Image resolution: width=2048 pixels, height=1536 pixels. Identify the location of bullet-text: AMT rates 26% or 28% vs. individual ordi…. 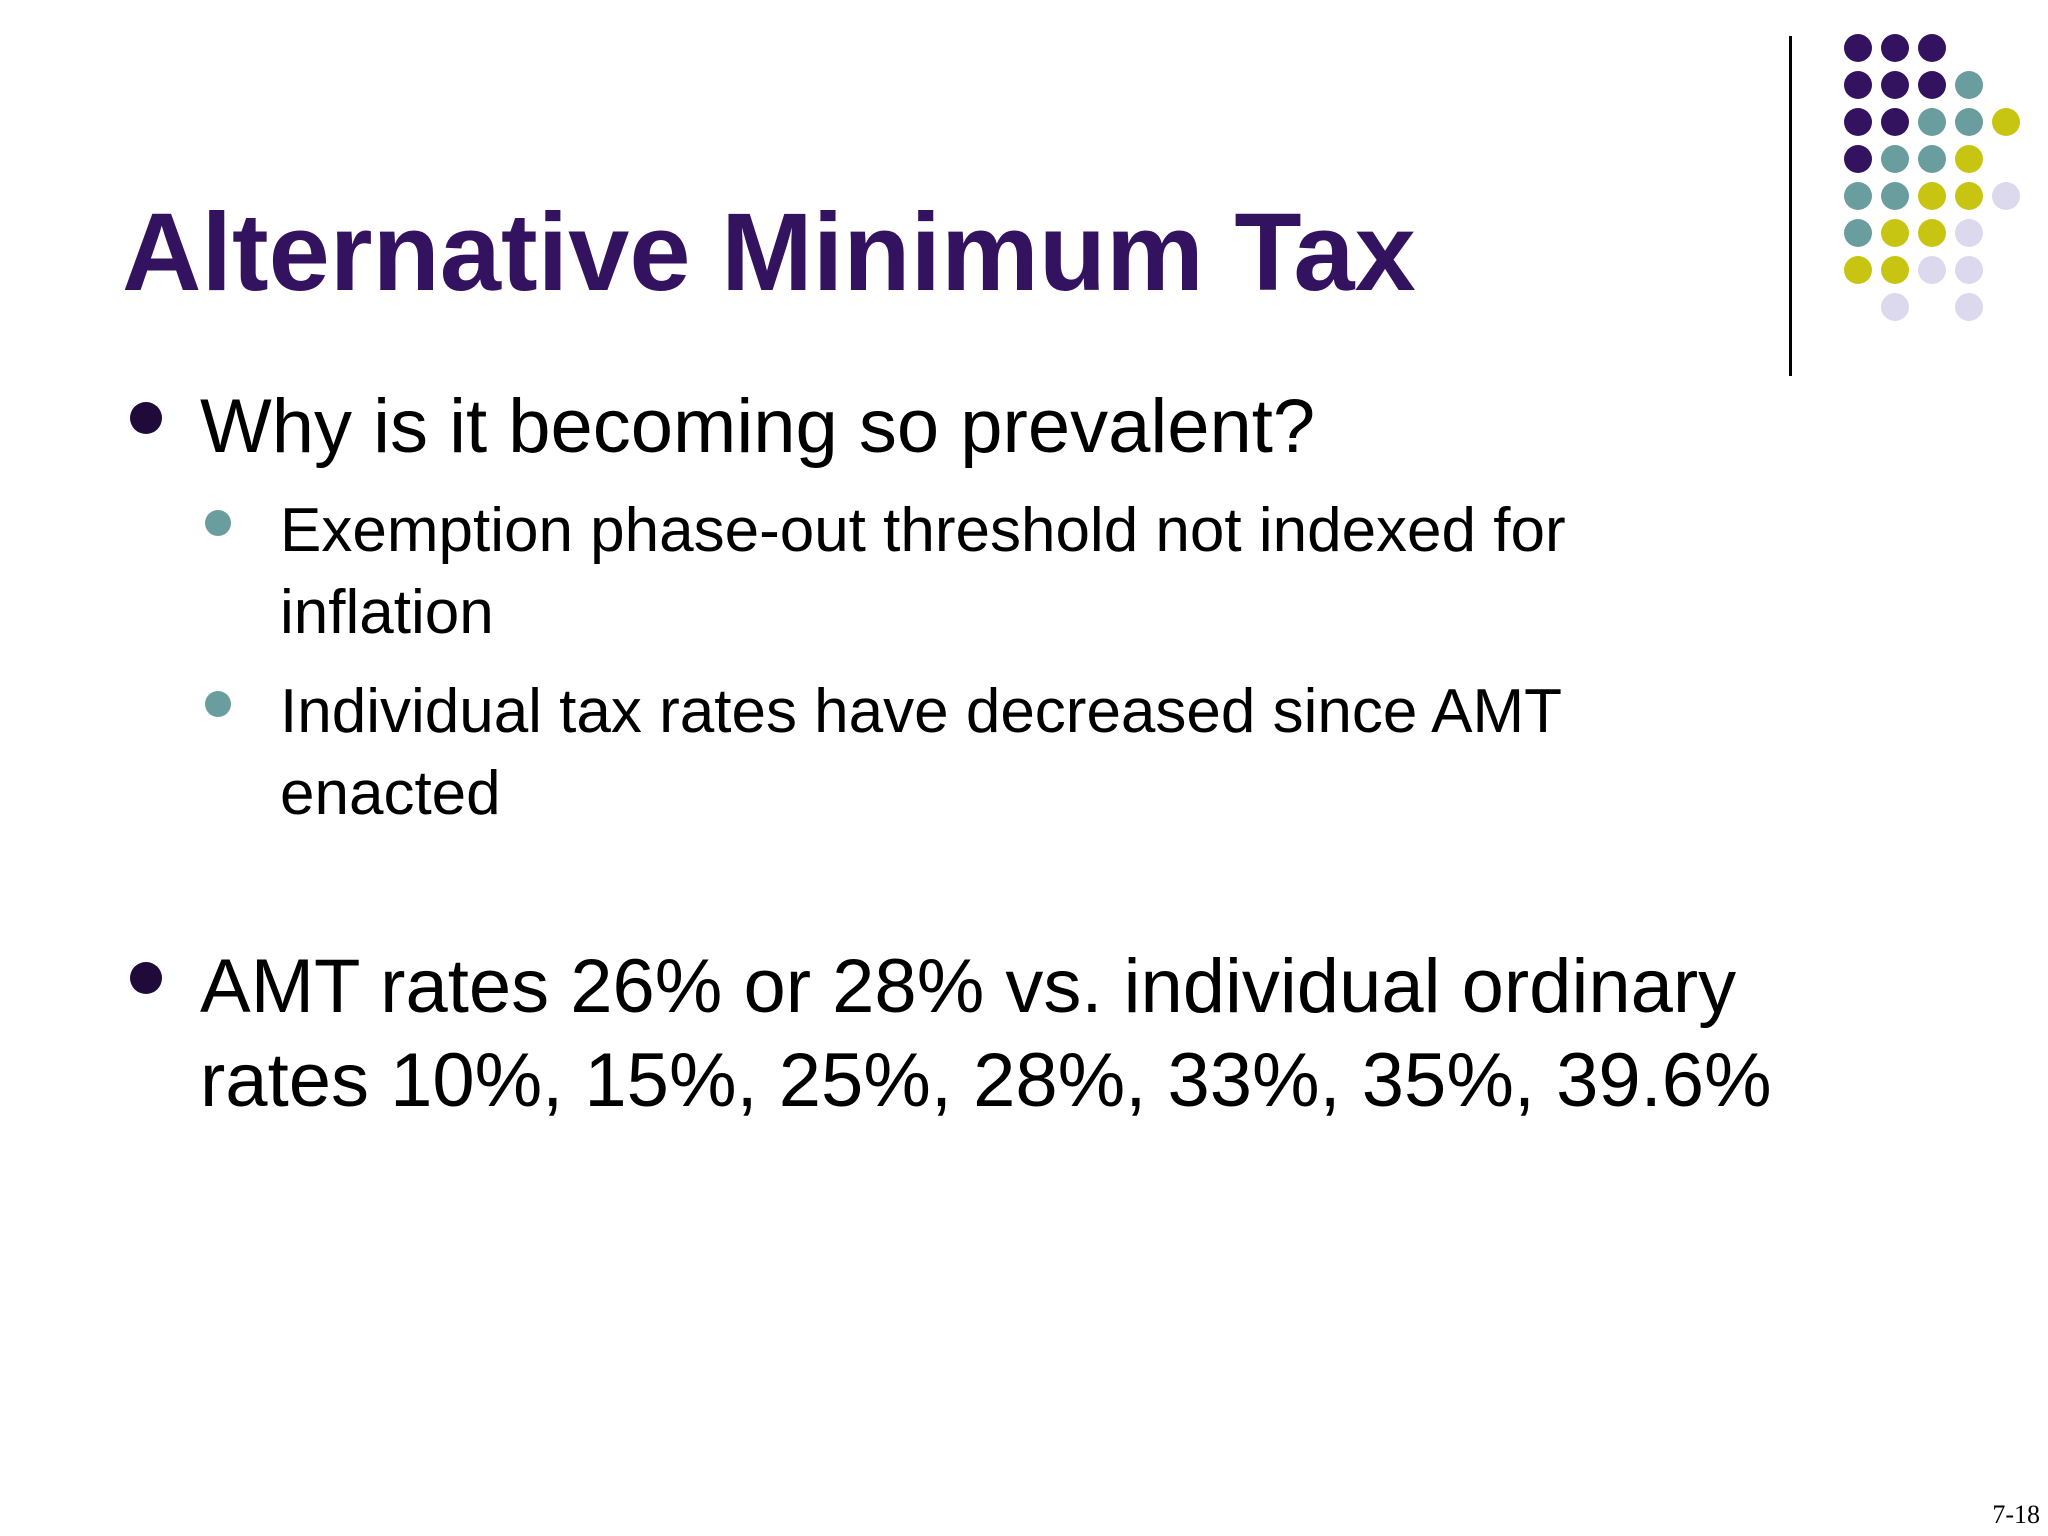
(986, 1033).